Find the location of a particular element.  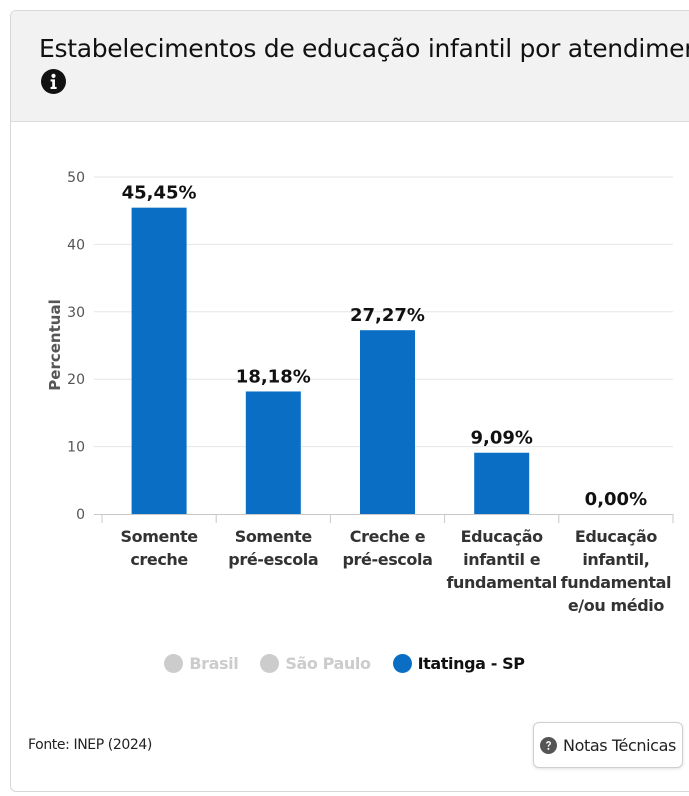

info-icon is located at coordinates (53, 81).